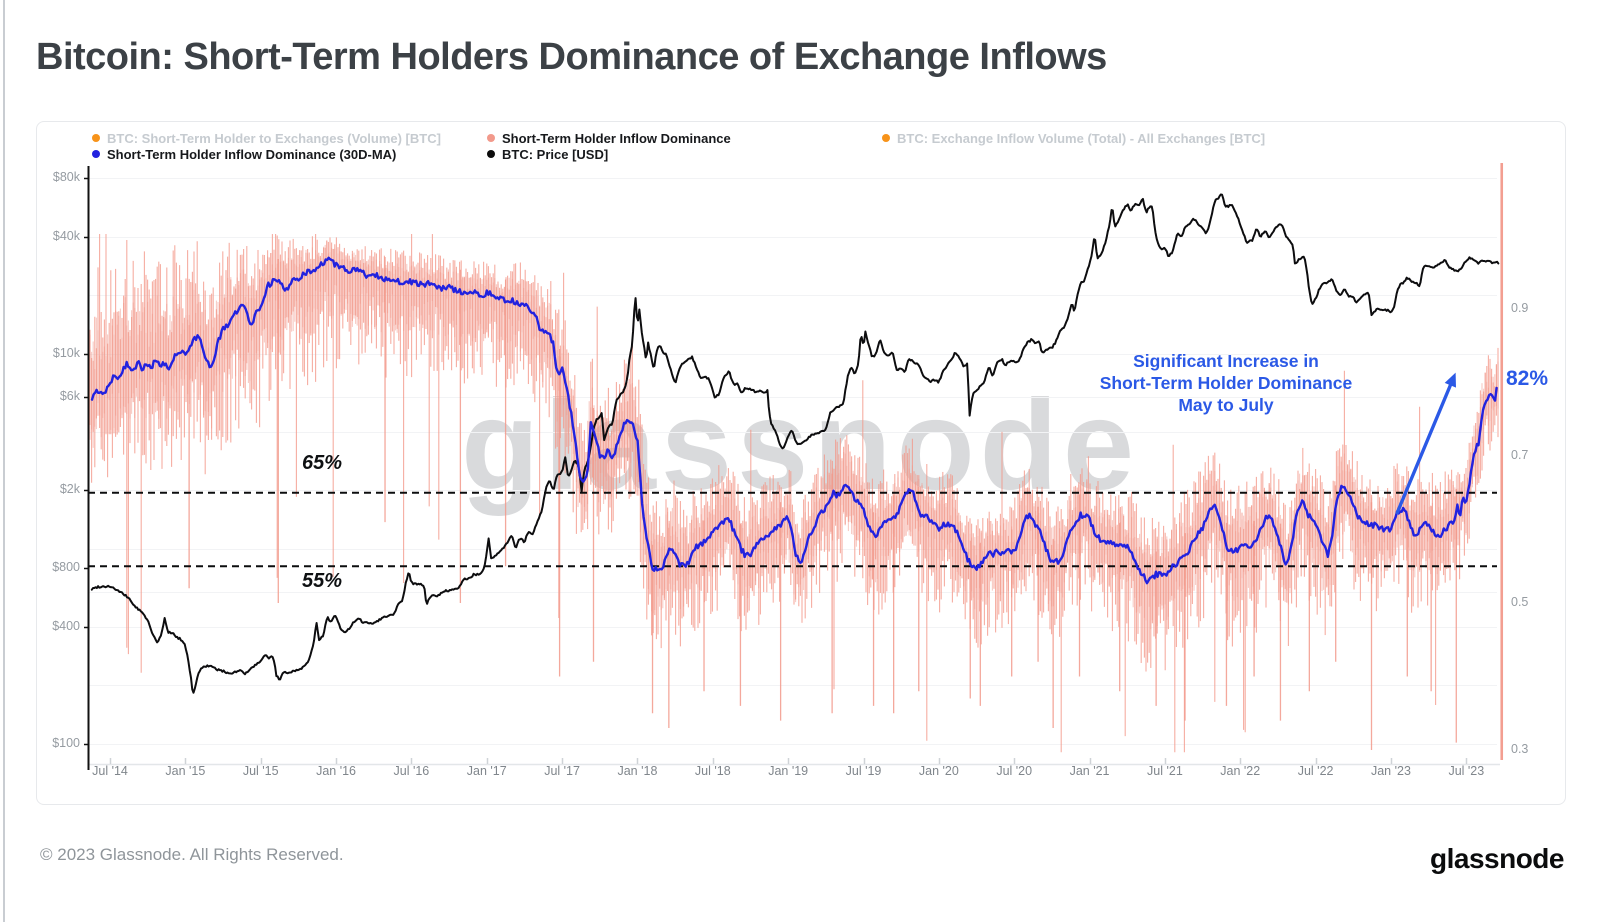 This screenshot has height=922, width=1600. I want to click on price-tick-$40k: $40k, so click(66, 235).